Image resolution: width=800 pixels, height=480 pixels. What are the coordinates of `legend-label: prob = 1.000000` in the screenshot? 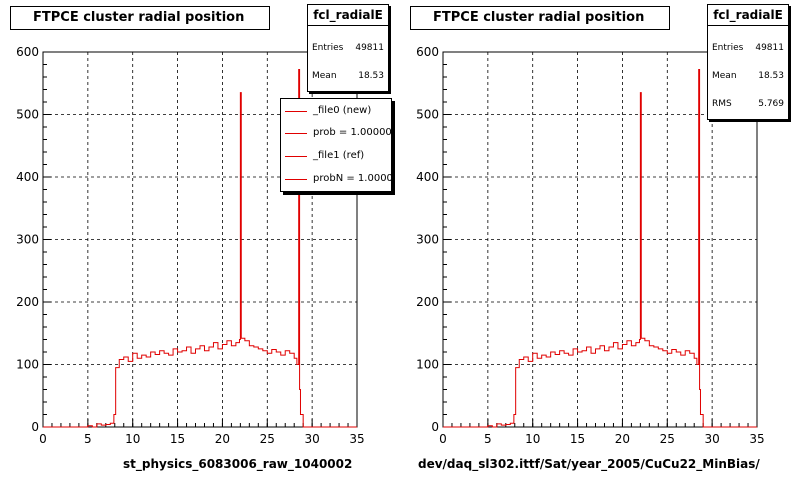 It's located at (352, 132).